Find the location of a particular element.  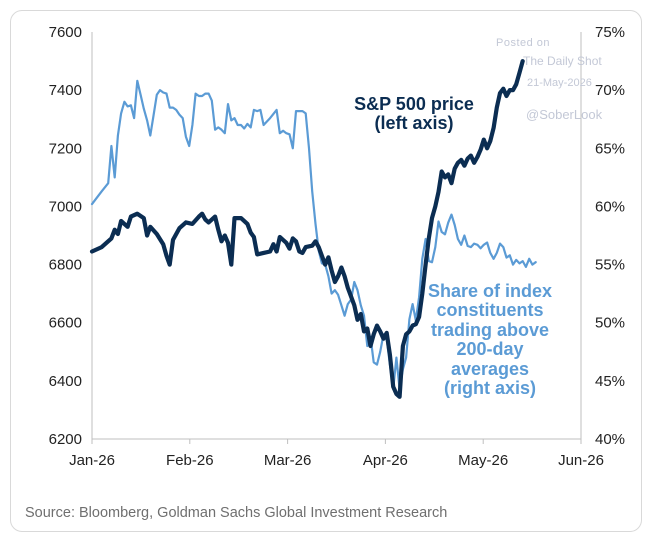

y-left-tick-label: 7600 is located at coordinates (65, 32).